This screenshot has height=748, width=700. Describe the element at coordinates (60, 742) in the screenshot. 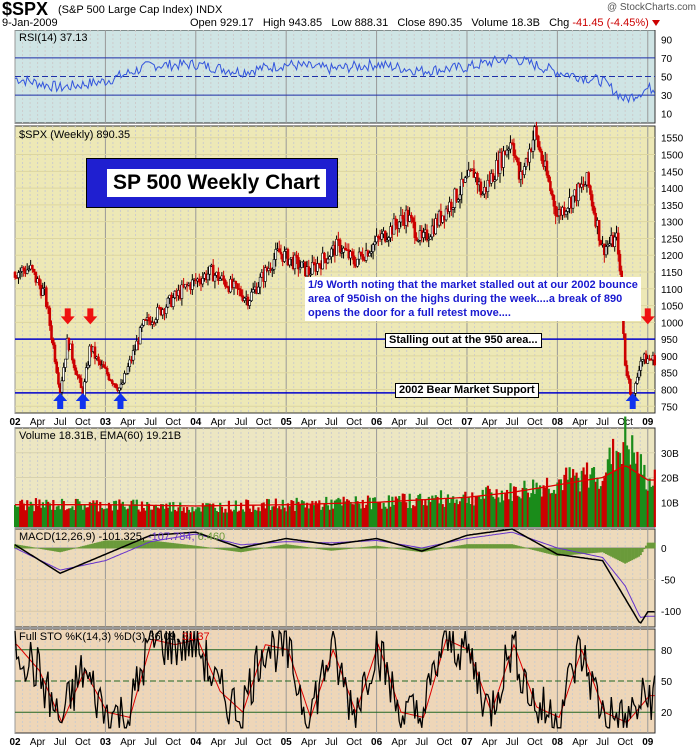

I see `x-tick-label: Jul` at that location.